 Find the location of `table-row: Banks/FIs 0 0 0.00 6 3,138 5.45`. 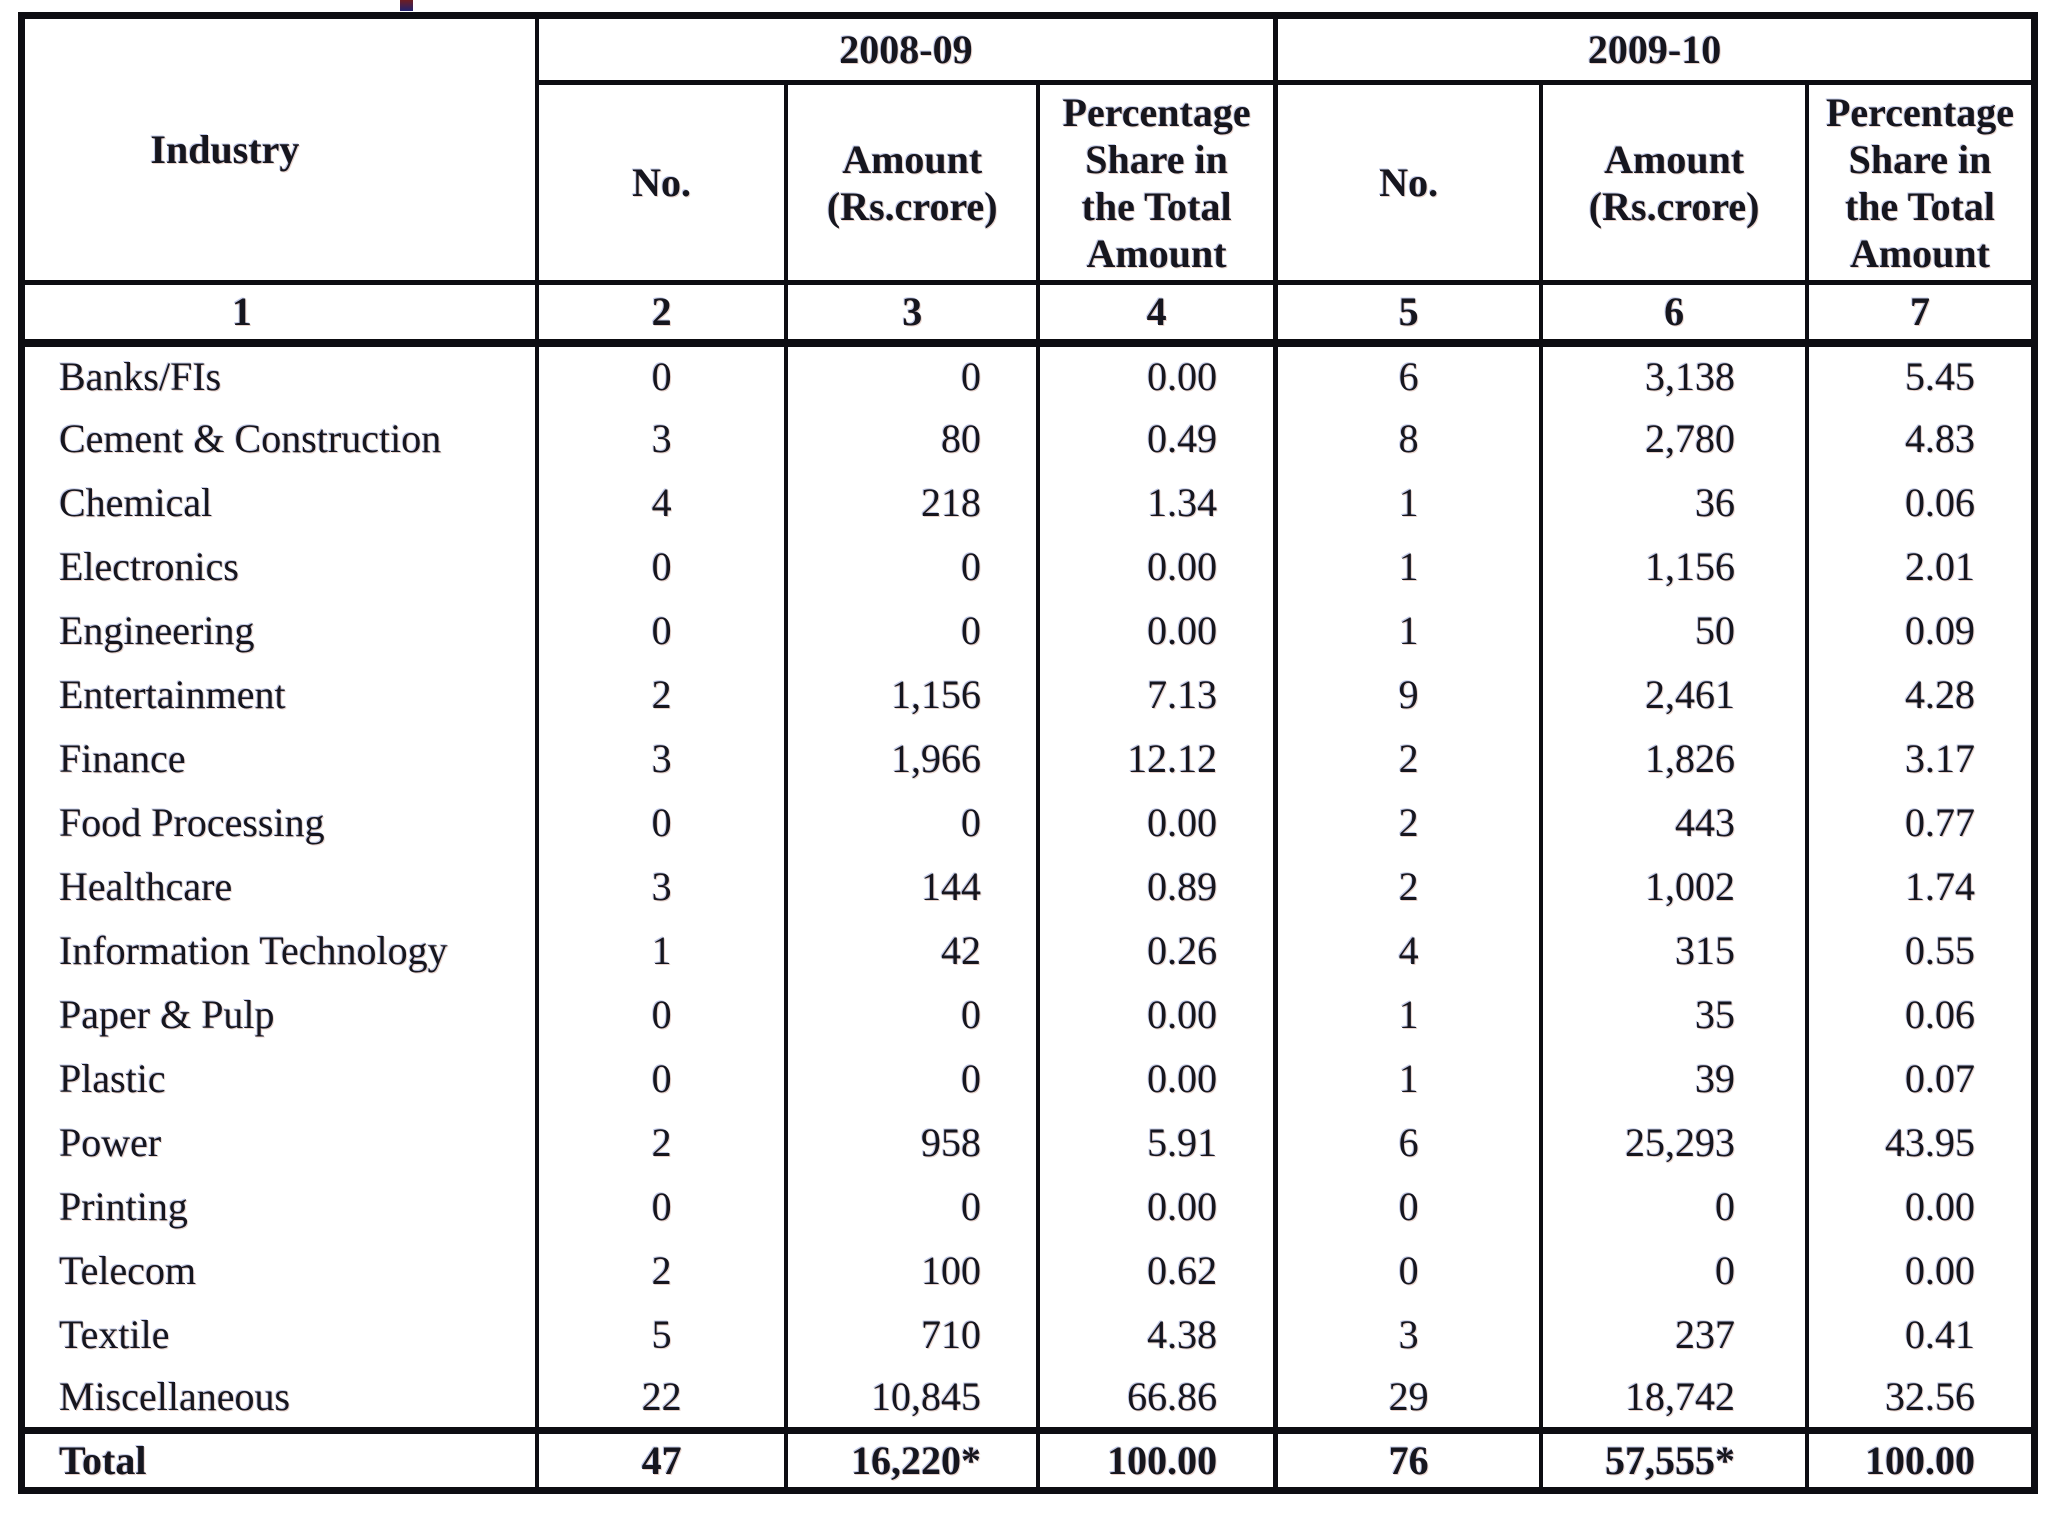

table-row: Banks/FIs 0 0 0.00 6 3,138 5.45 is located at coordinates (1028, 374).